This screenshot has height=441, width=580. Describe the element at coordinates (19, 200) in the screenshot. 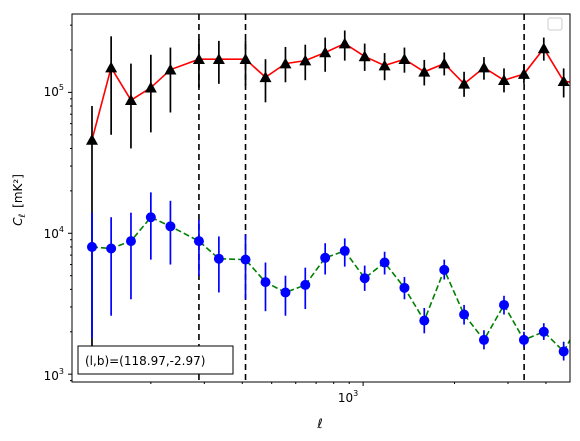

I see `y-axis-label: Cℓ[mK²]` at that location.